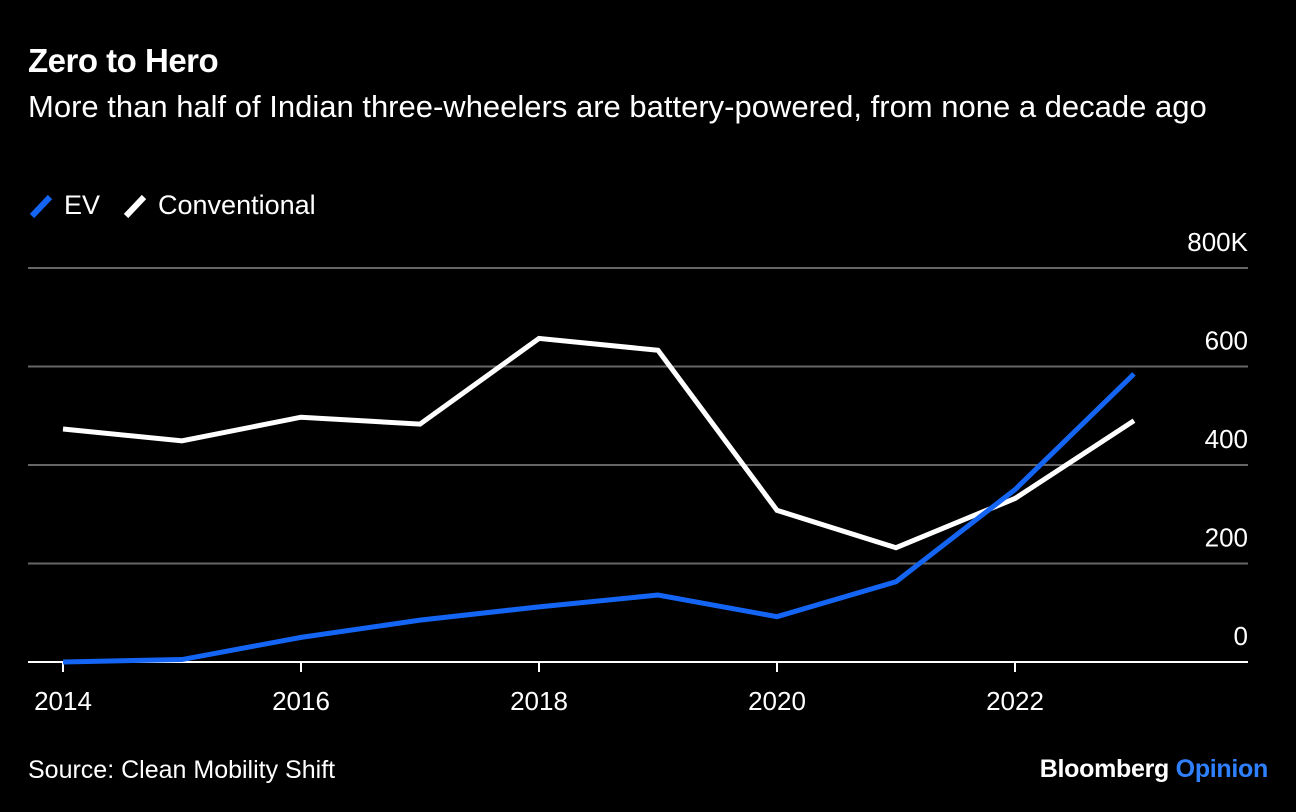  Describe the element at coordinates (182, 770) in the screenshot. I see `source-note: Source: Clean Mobility Shift` at that location.